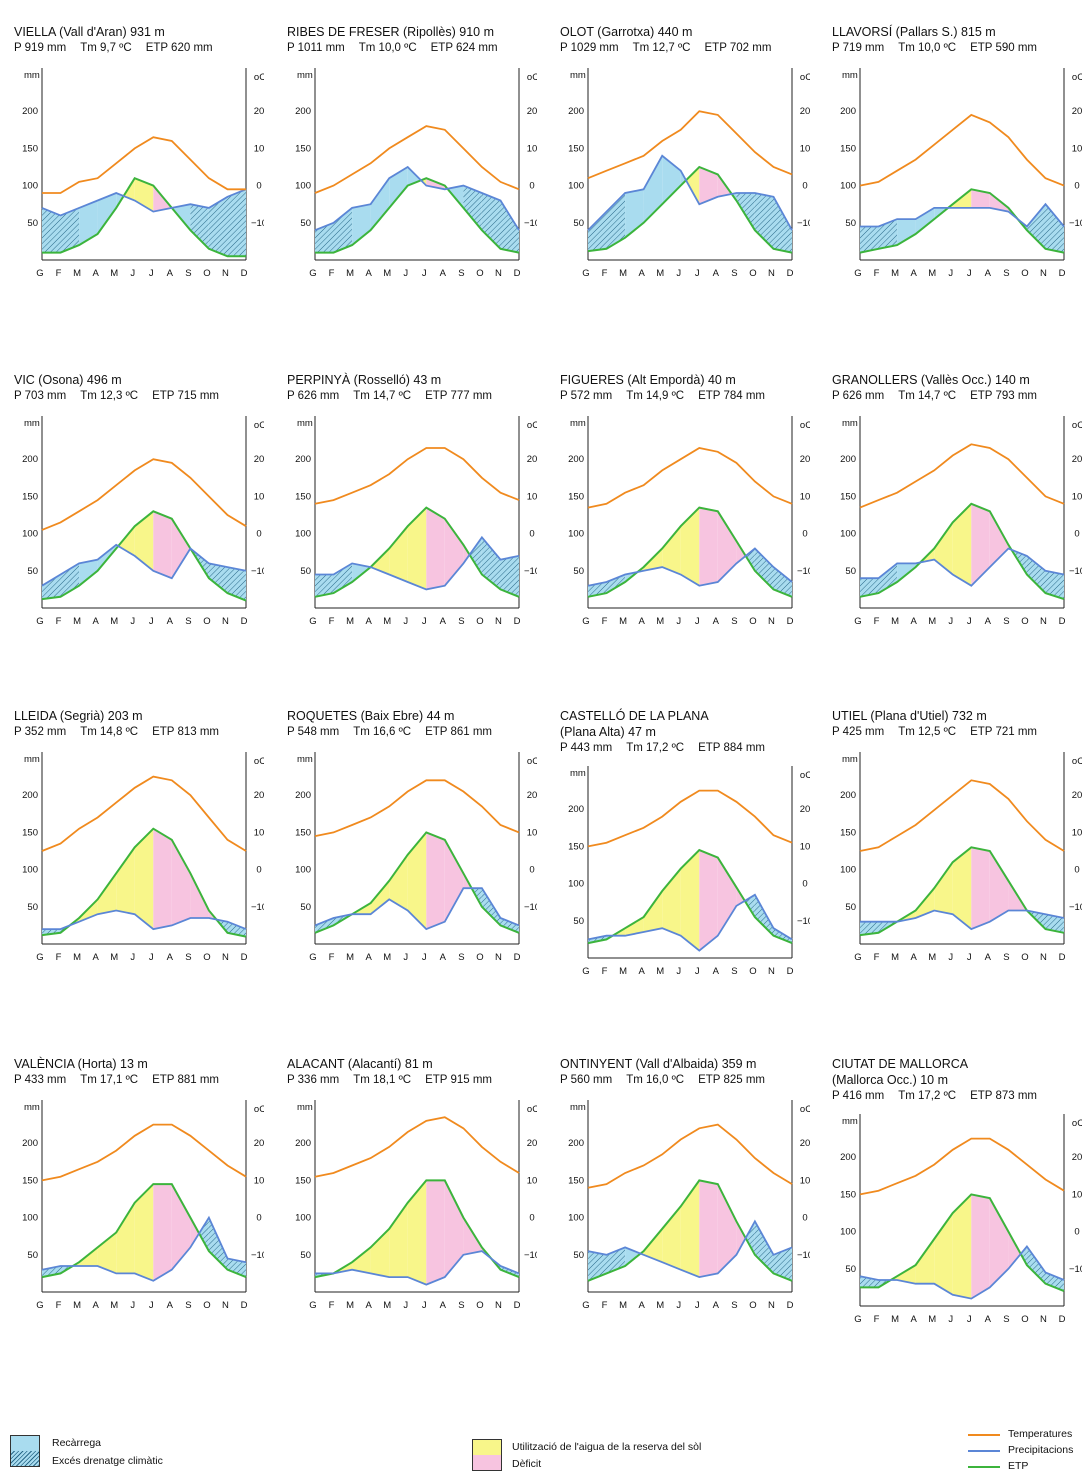 The width and height of the screenshot is (1088, 1476). I want to click on stat-p: P 433 mm, so click(40, 1080).